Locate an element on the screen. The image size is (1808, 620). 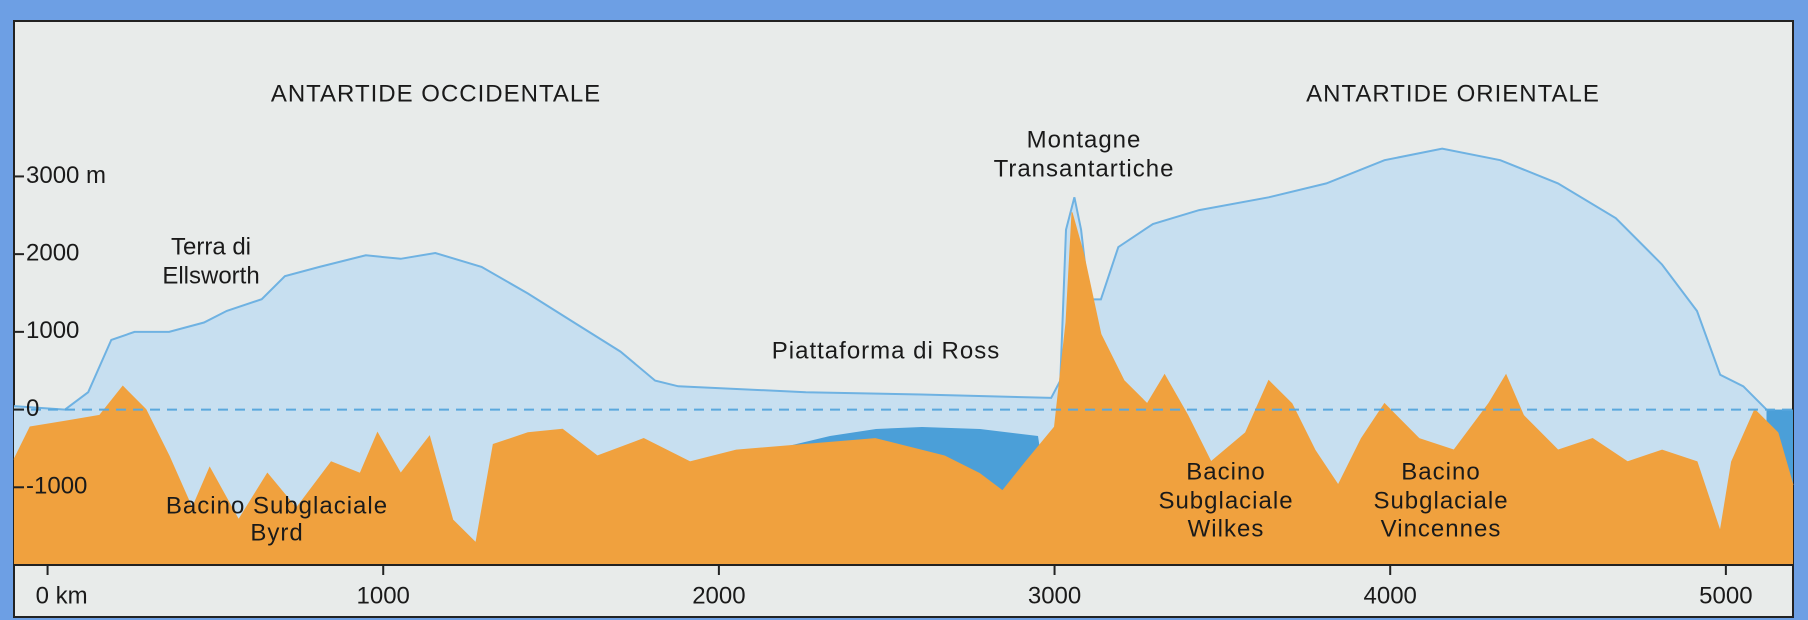
x-tick-label: 0 km is located at coordinates (62, 595).